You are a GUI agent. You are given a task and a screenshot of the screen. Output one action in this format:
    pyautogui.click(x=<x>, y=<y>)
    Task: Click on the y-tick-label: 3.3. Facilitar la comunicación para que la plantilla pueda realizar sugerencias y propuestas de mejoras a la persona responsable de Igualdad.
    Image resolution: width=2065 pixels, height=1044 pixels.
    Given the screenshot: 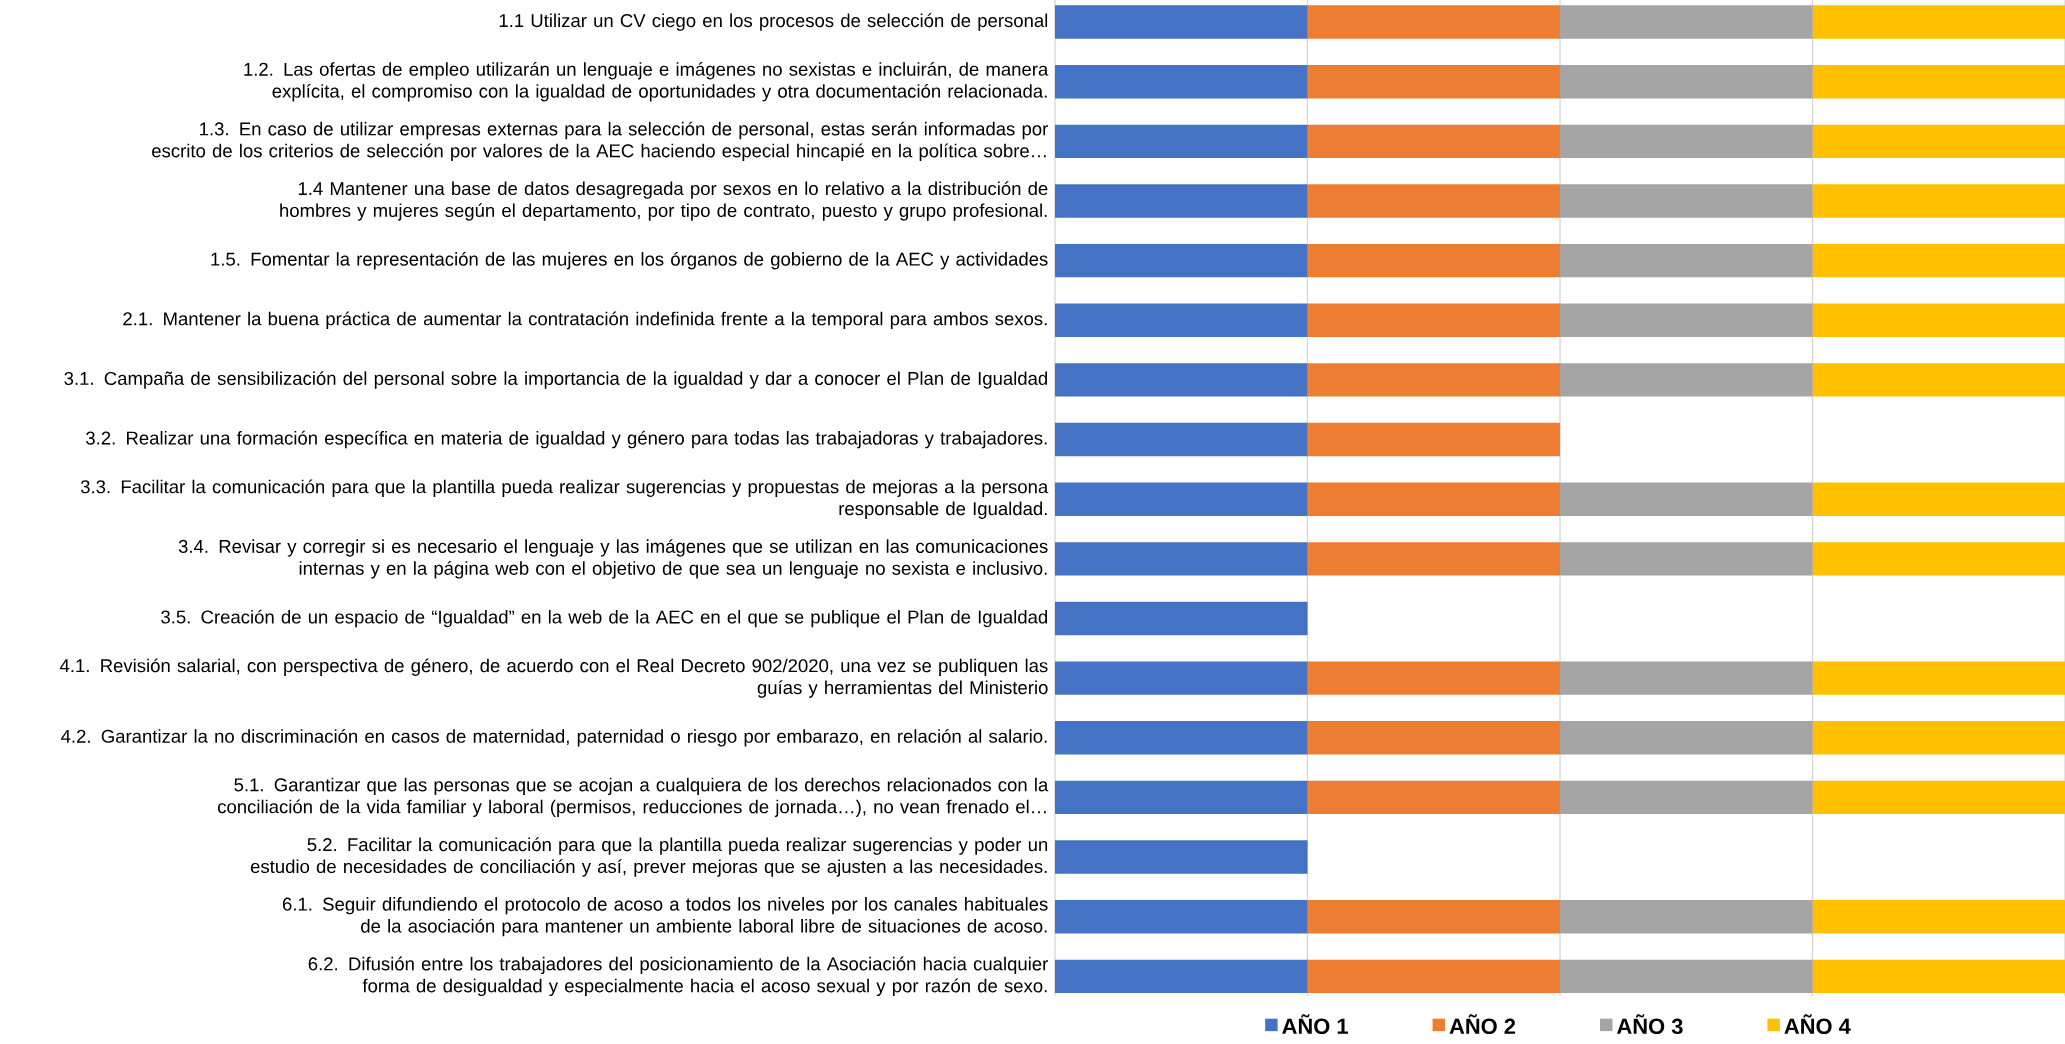 What is the action you would take?
    pyautogui.click(x=564, y=499)
    